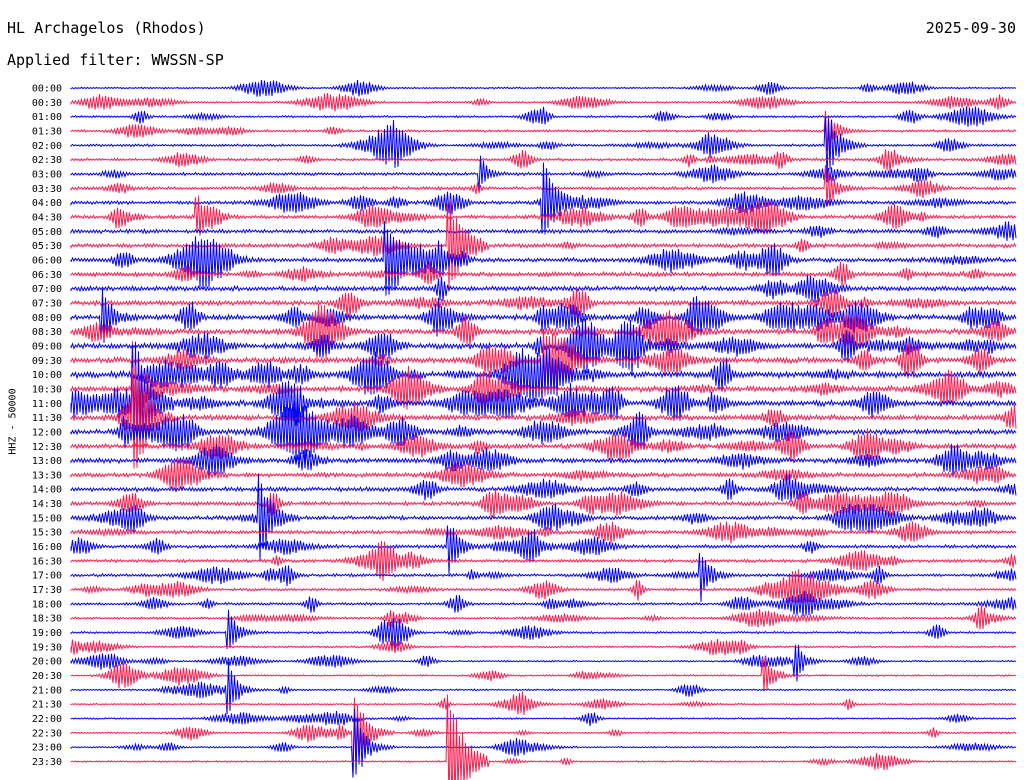 This screenshot has width=1024, height=780. I want to click on row-label-0930: 09:30, so click(47, 361).